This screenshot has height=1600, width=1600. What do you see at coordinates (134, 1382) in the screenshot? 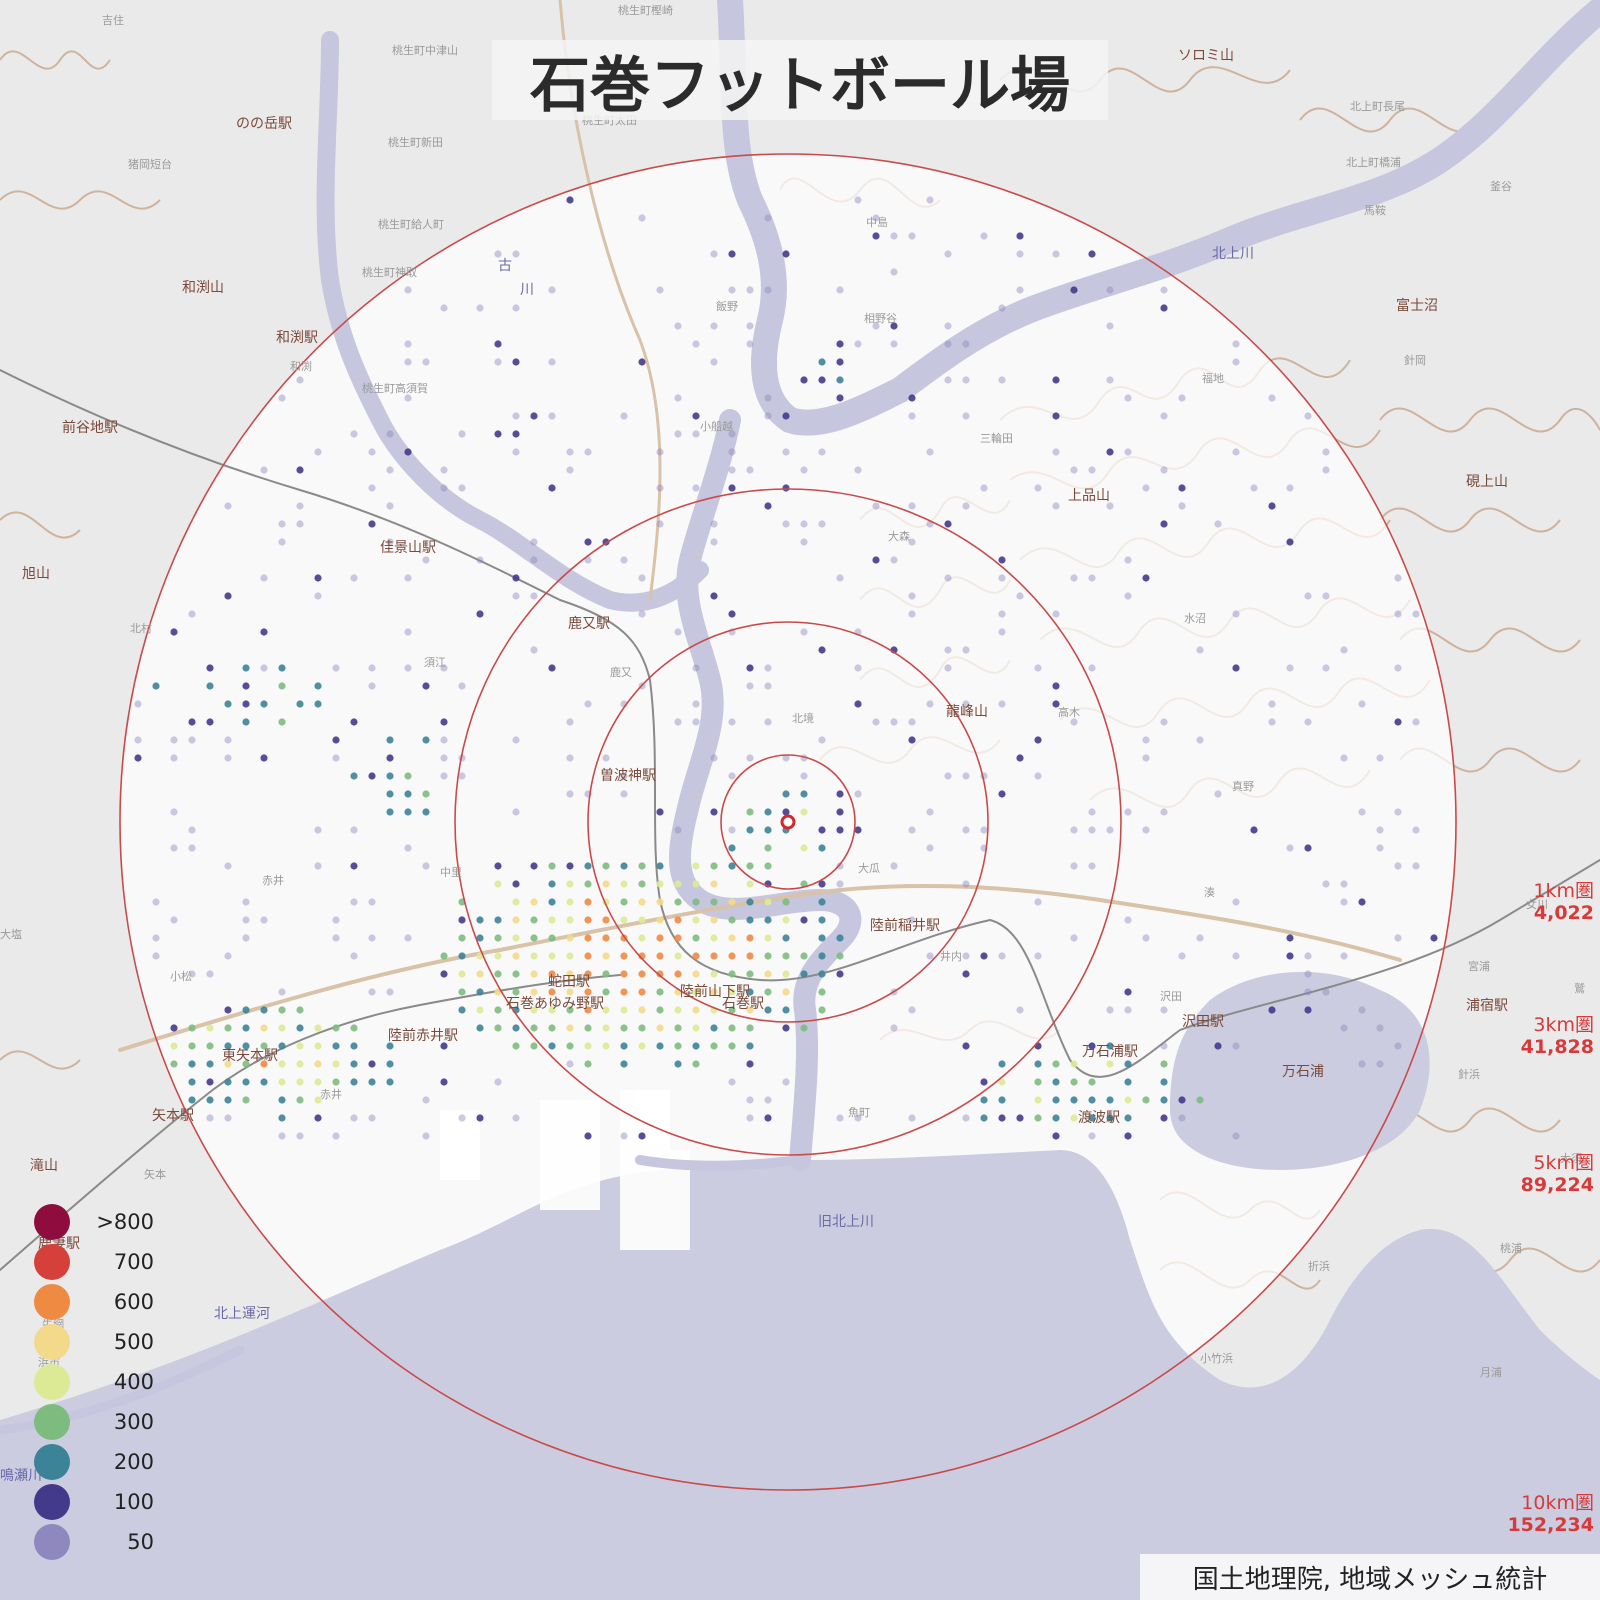
I see `legend-label: 400` at bounding box center [134, 1382].